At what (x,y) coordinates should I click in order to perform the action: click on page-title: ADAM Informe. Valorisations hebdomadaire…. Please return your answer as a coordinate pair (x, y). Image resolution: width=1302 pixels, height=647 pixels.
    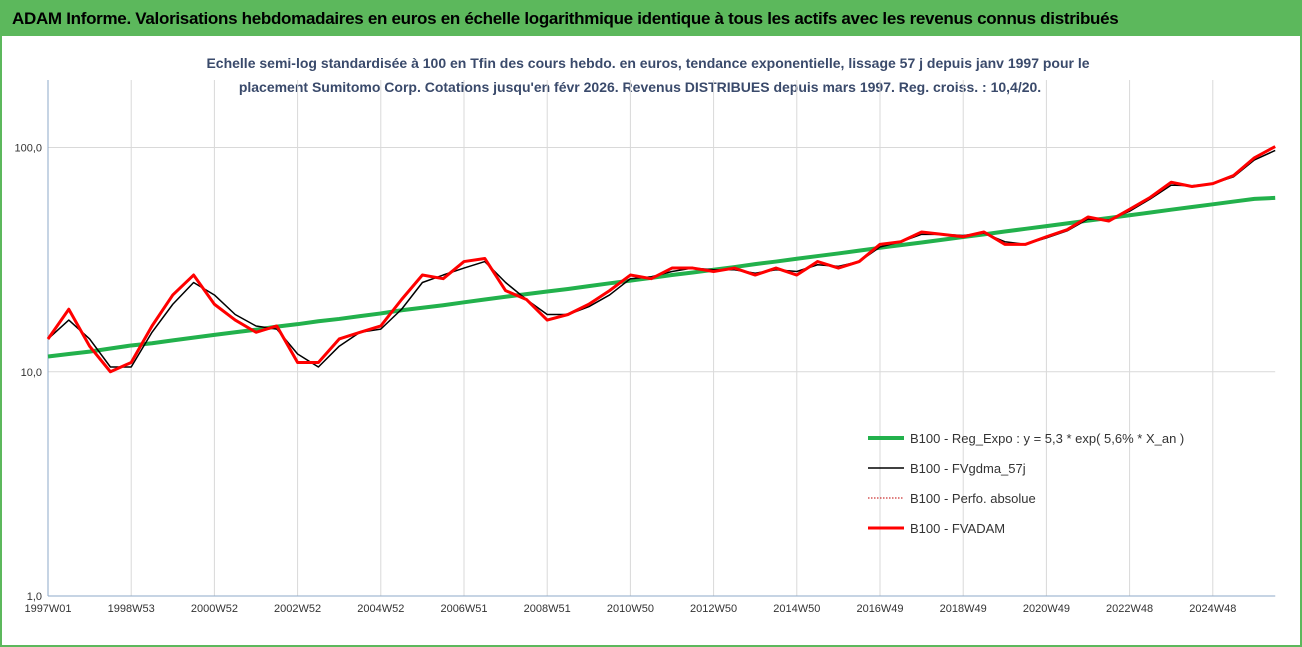
    Looking at the image, I should click on (651, 19).